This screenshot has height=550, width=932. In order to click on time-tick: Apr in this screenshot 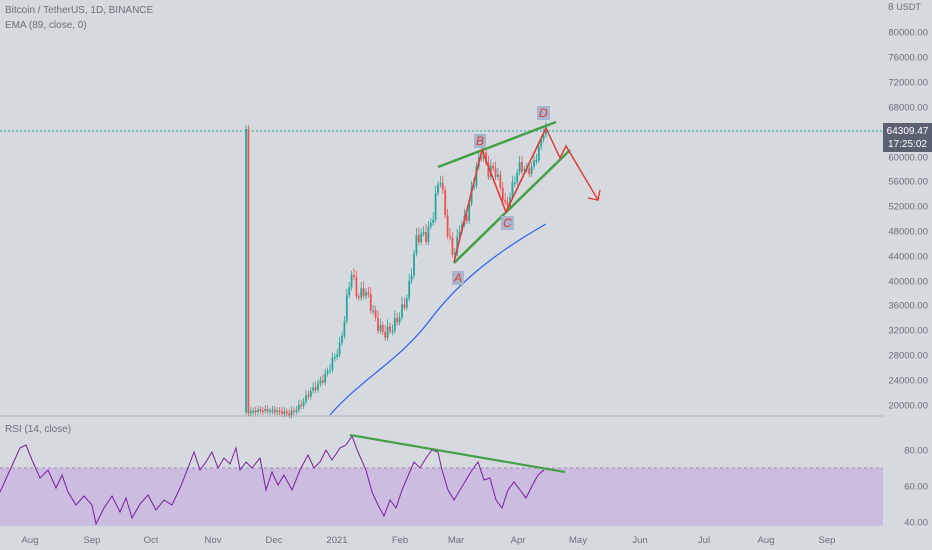, I will do `click(518, 540)`.